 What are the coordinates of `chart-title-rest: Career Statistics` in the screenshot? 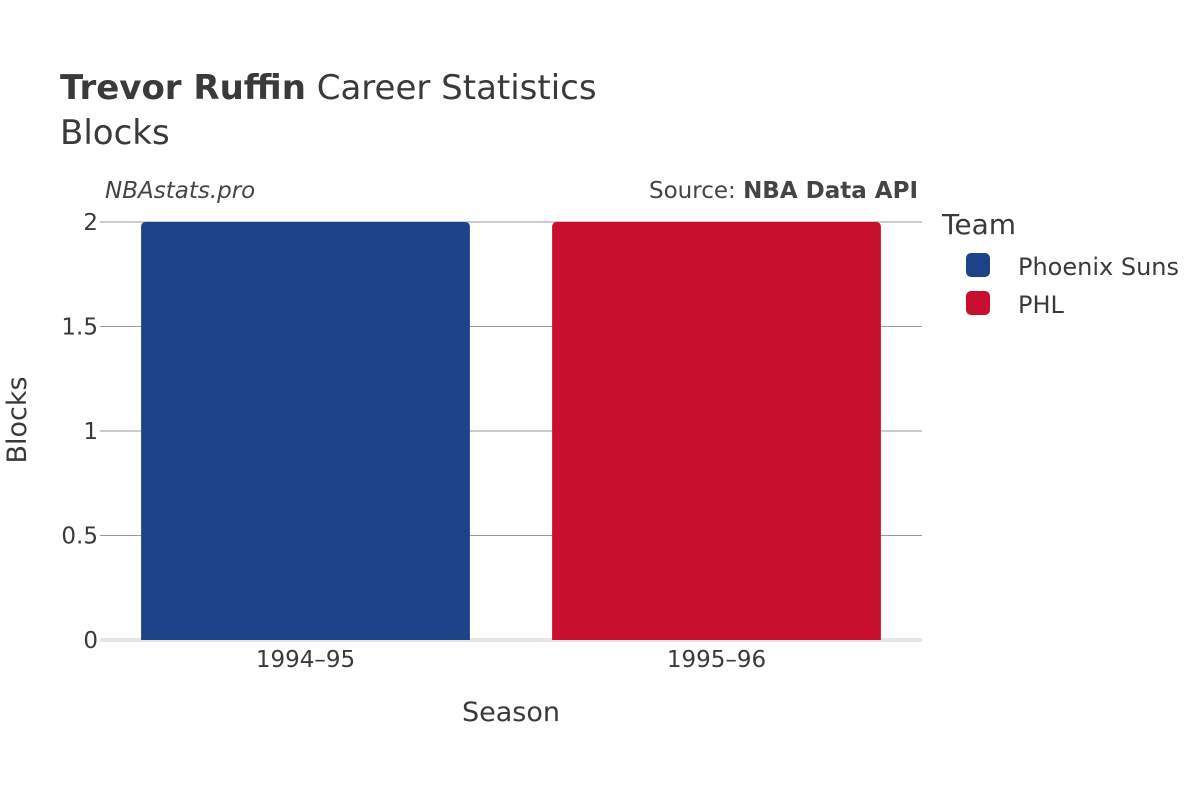 It's located at (451, 88).